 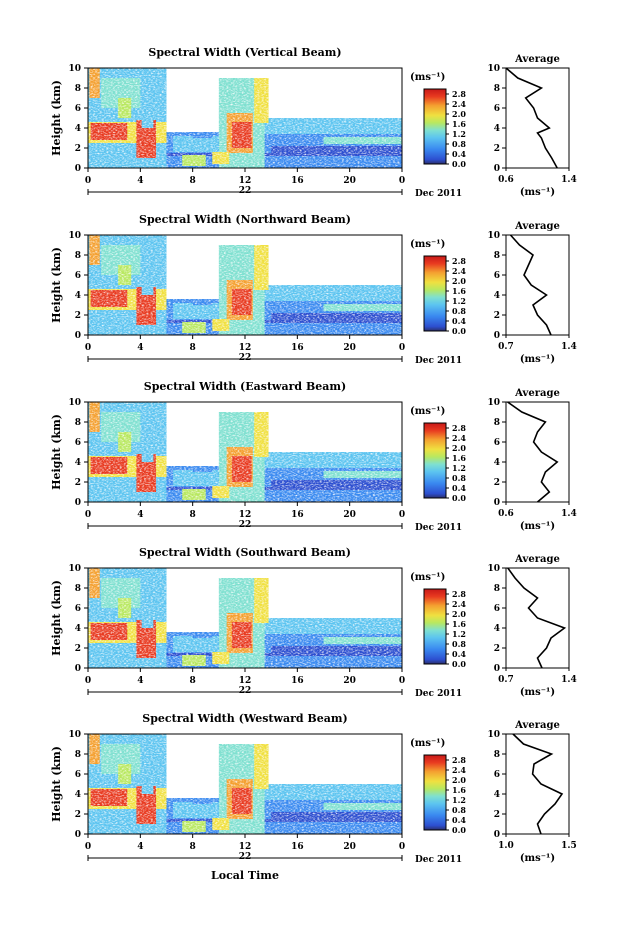 I want to click on y-tick-label: 2, so click(x=78, y=316).